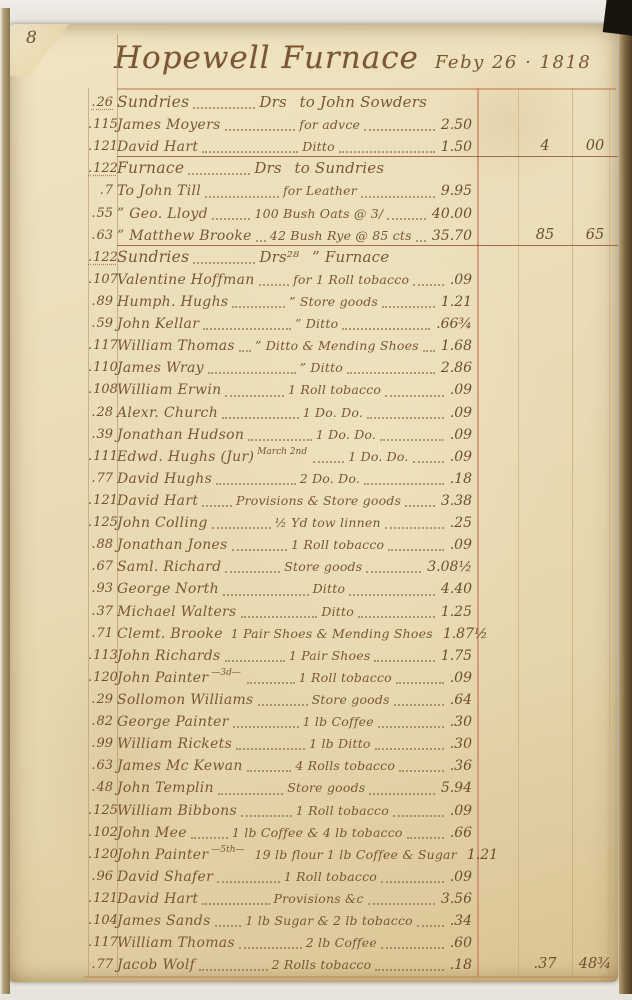 The height and width of the screenshot is (1000, 632). Describe the element at coordinates (378, 456) in the screenshot. I see `entry-description: 1 Do. Do.` at that location.